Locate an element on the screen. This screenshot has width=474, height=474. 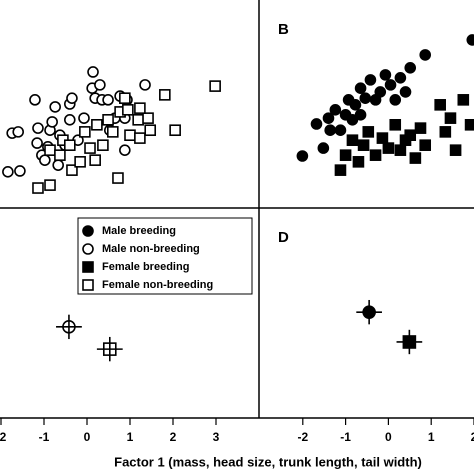
legend-box is located at coordinates (165, 256).